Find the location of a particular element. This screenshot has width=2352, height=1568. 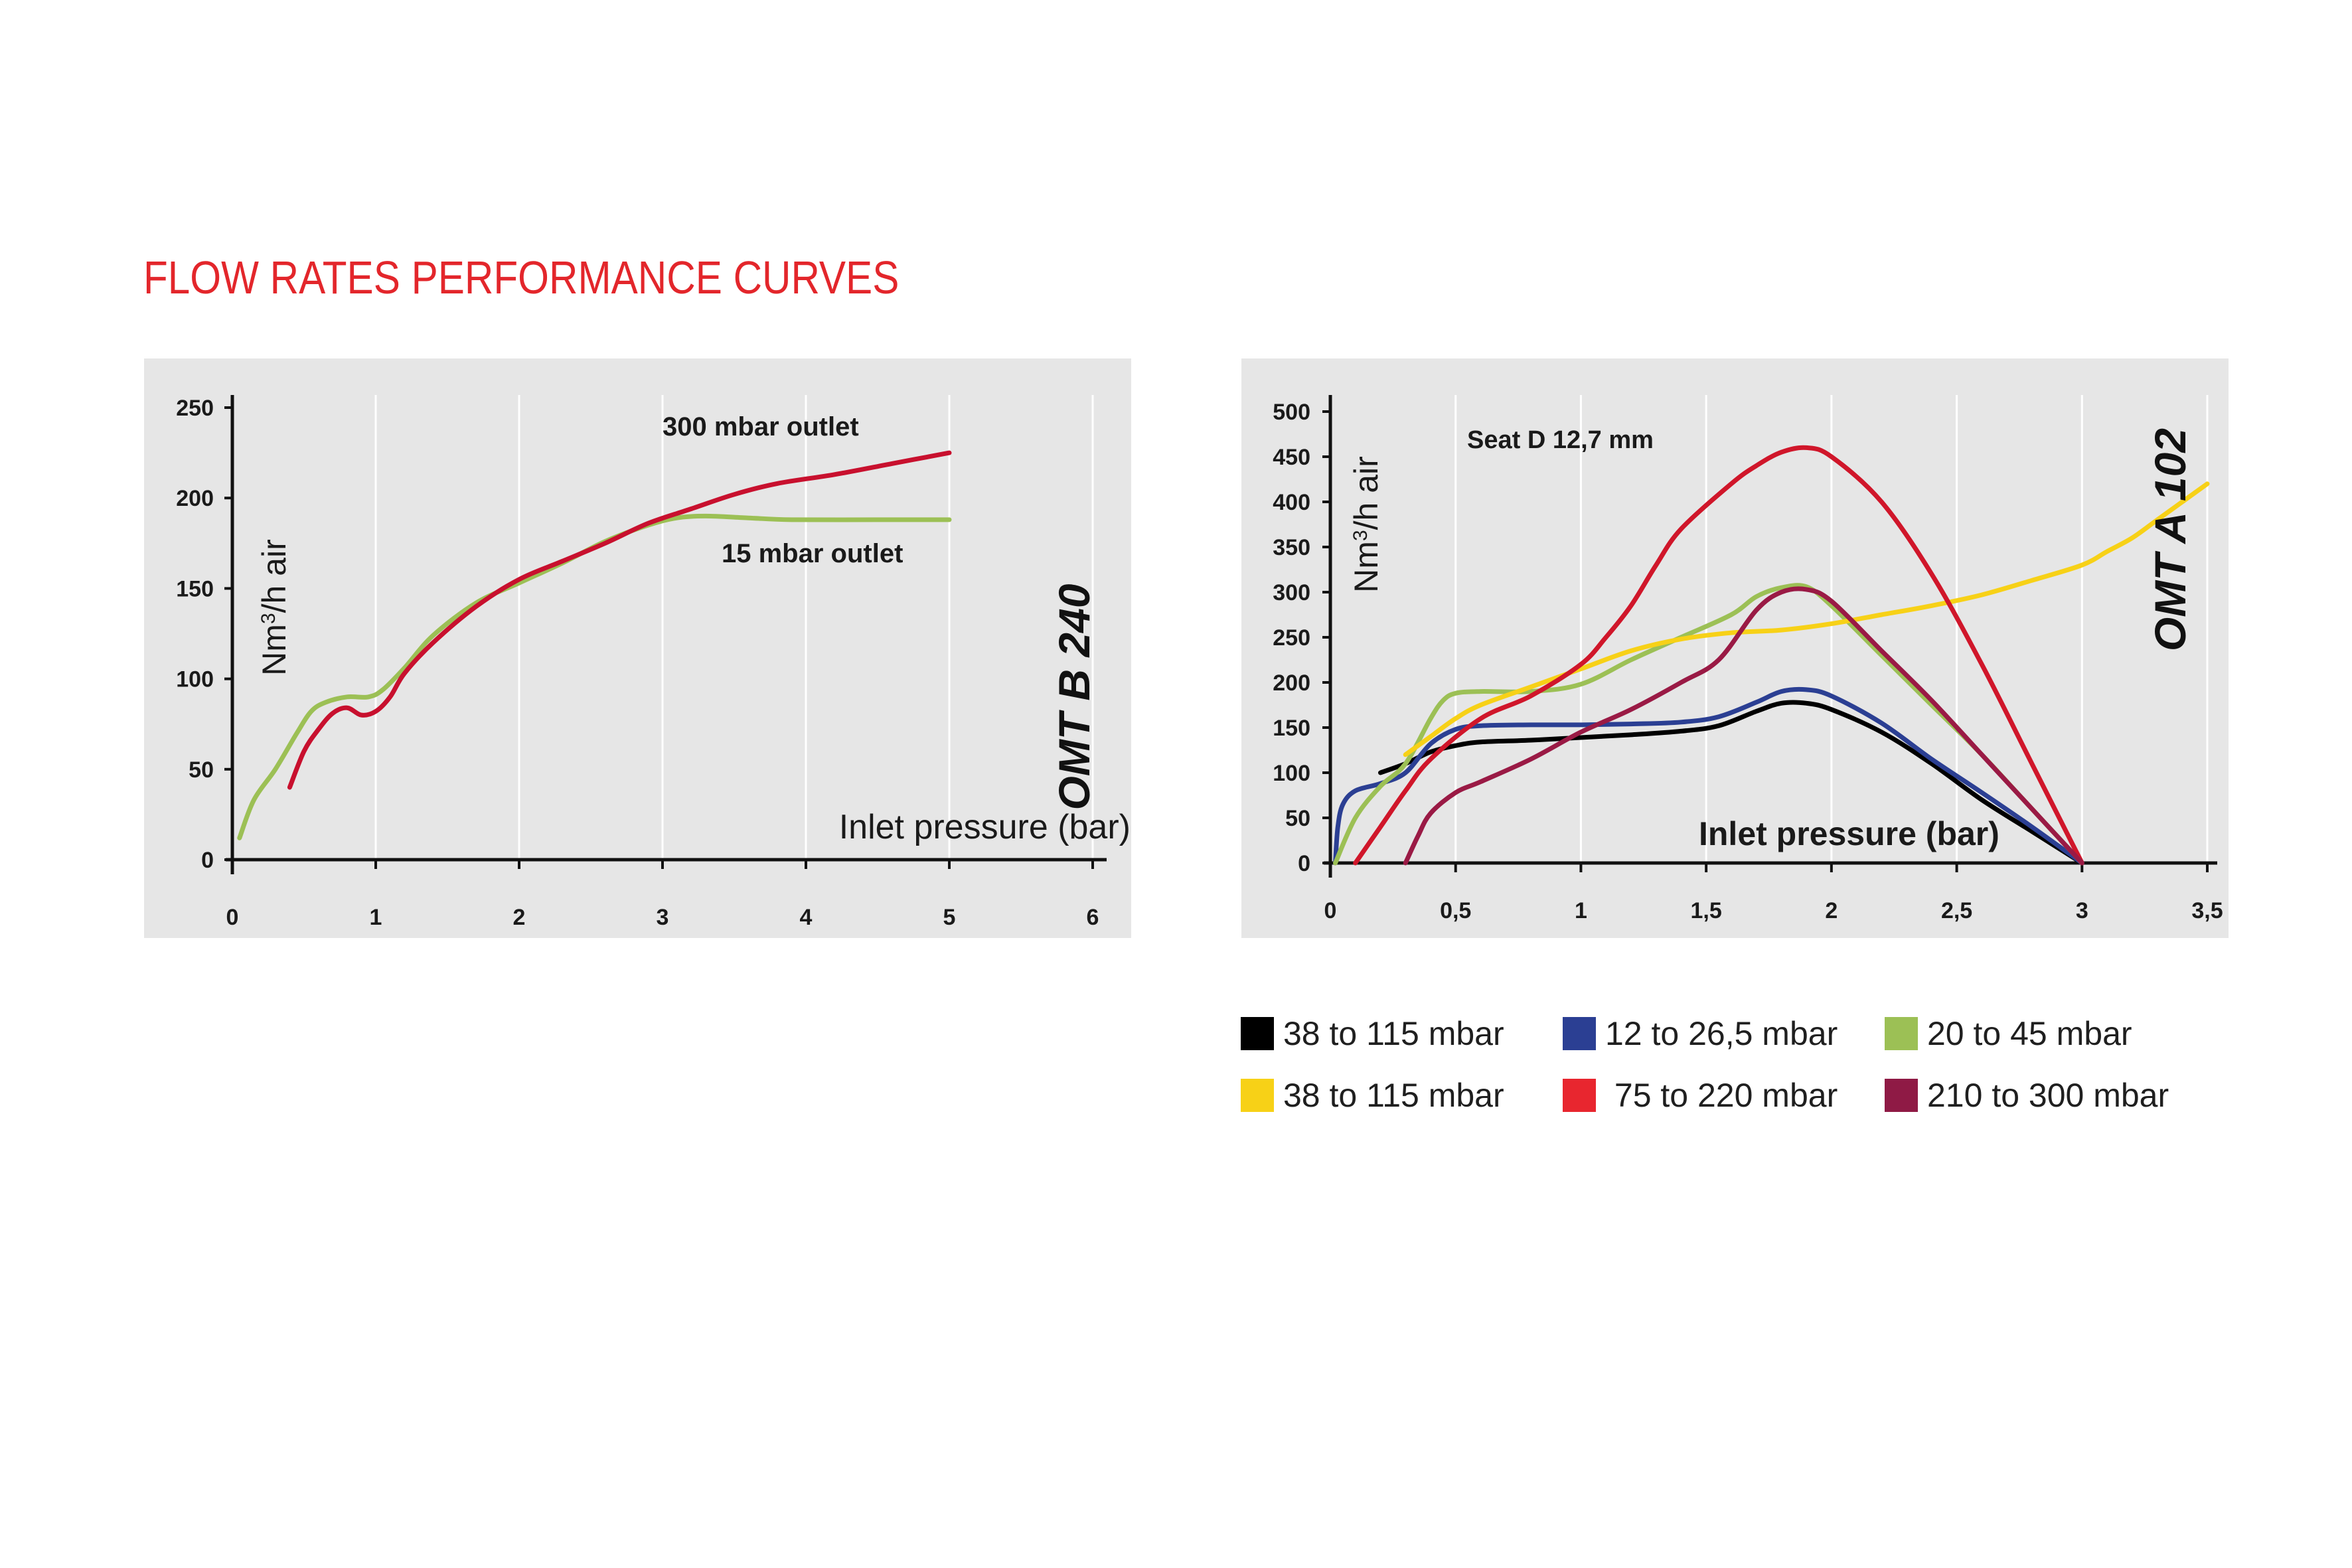

y-tick-label: 500 is located at coordinates (1292, 413).